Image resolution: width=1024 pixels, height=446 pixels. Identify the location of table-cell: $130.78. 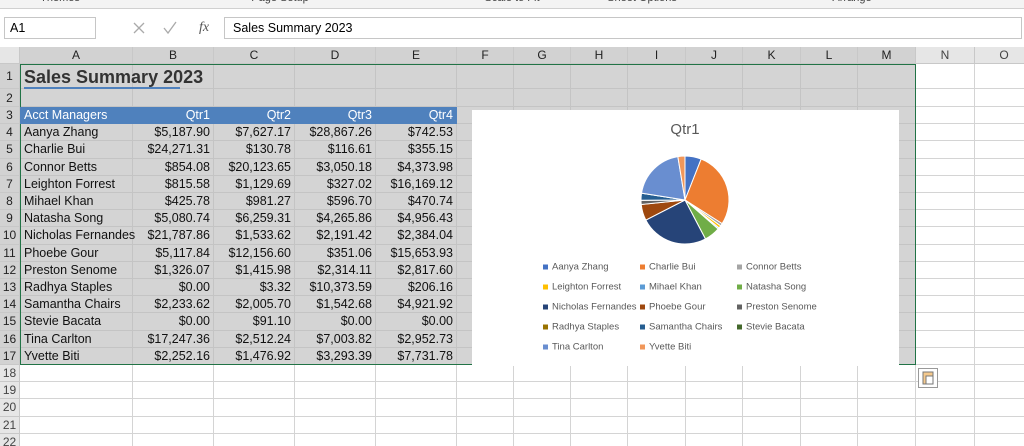
(268, 149).